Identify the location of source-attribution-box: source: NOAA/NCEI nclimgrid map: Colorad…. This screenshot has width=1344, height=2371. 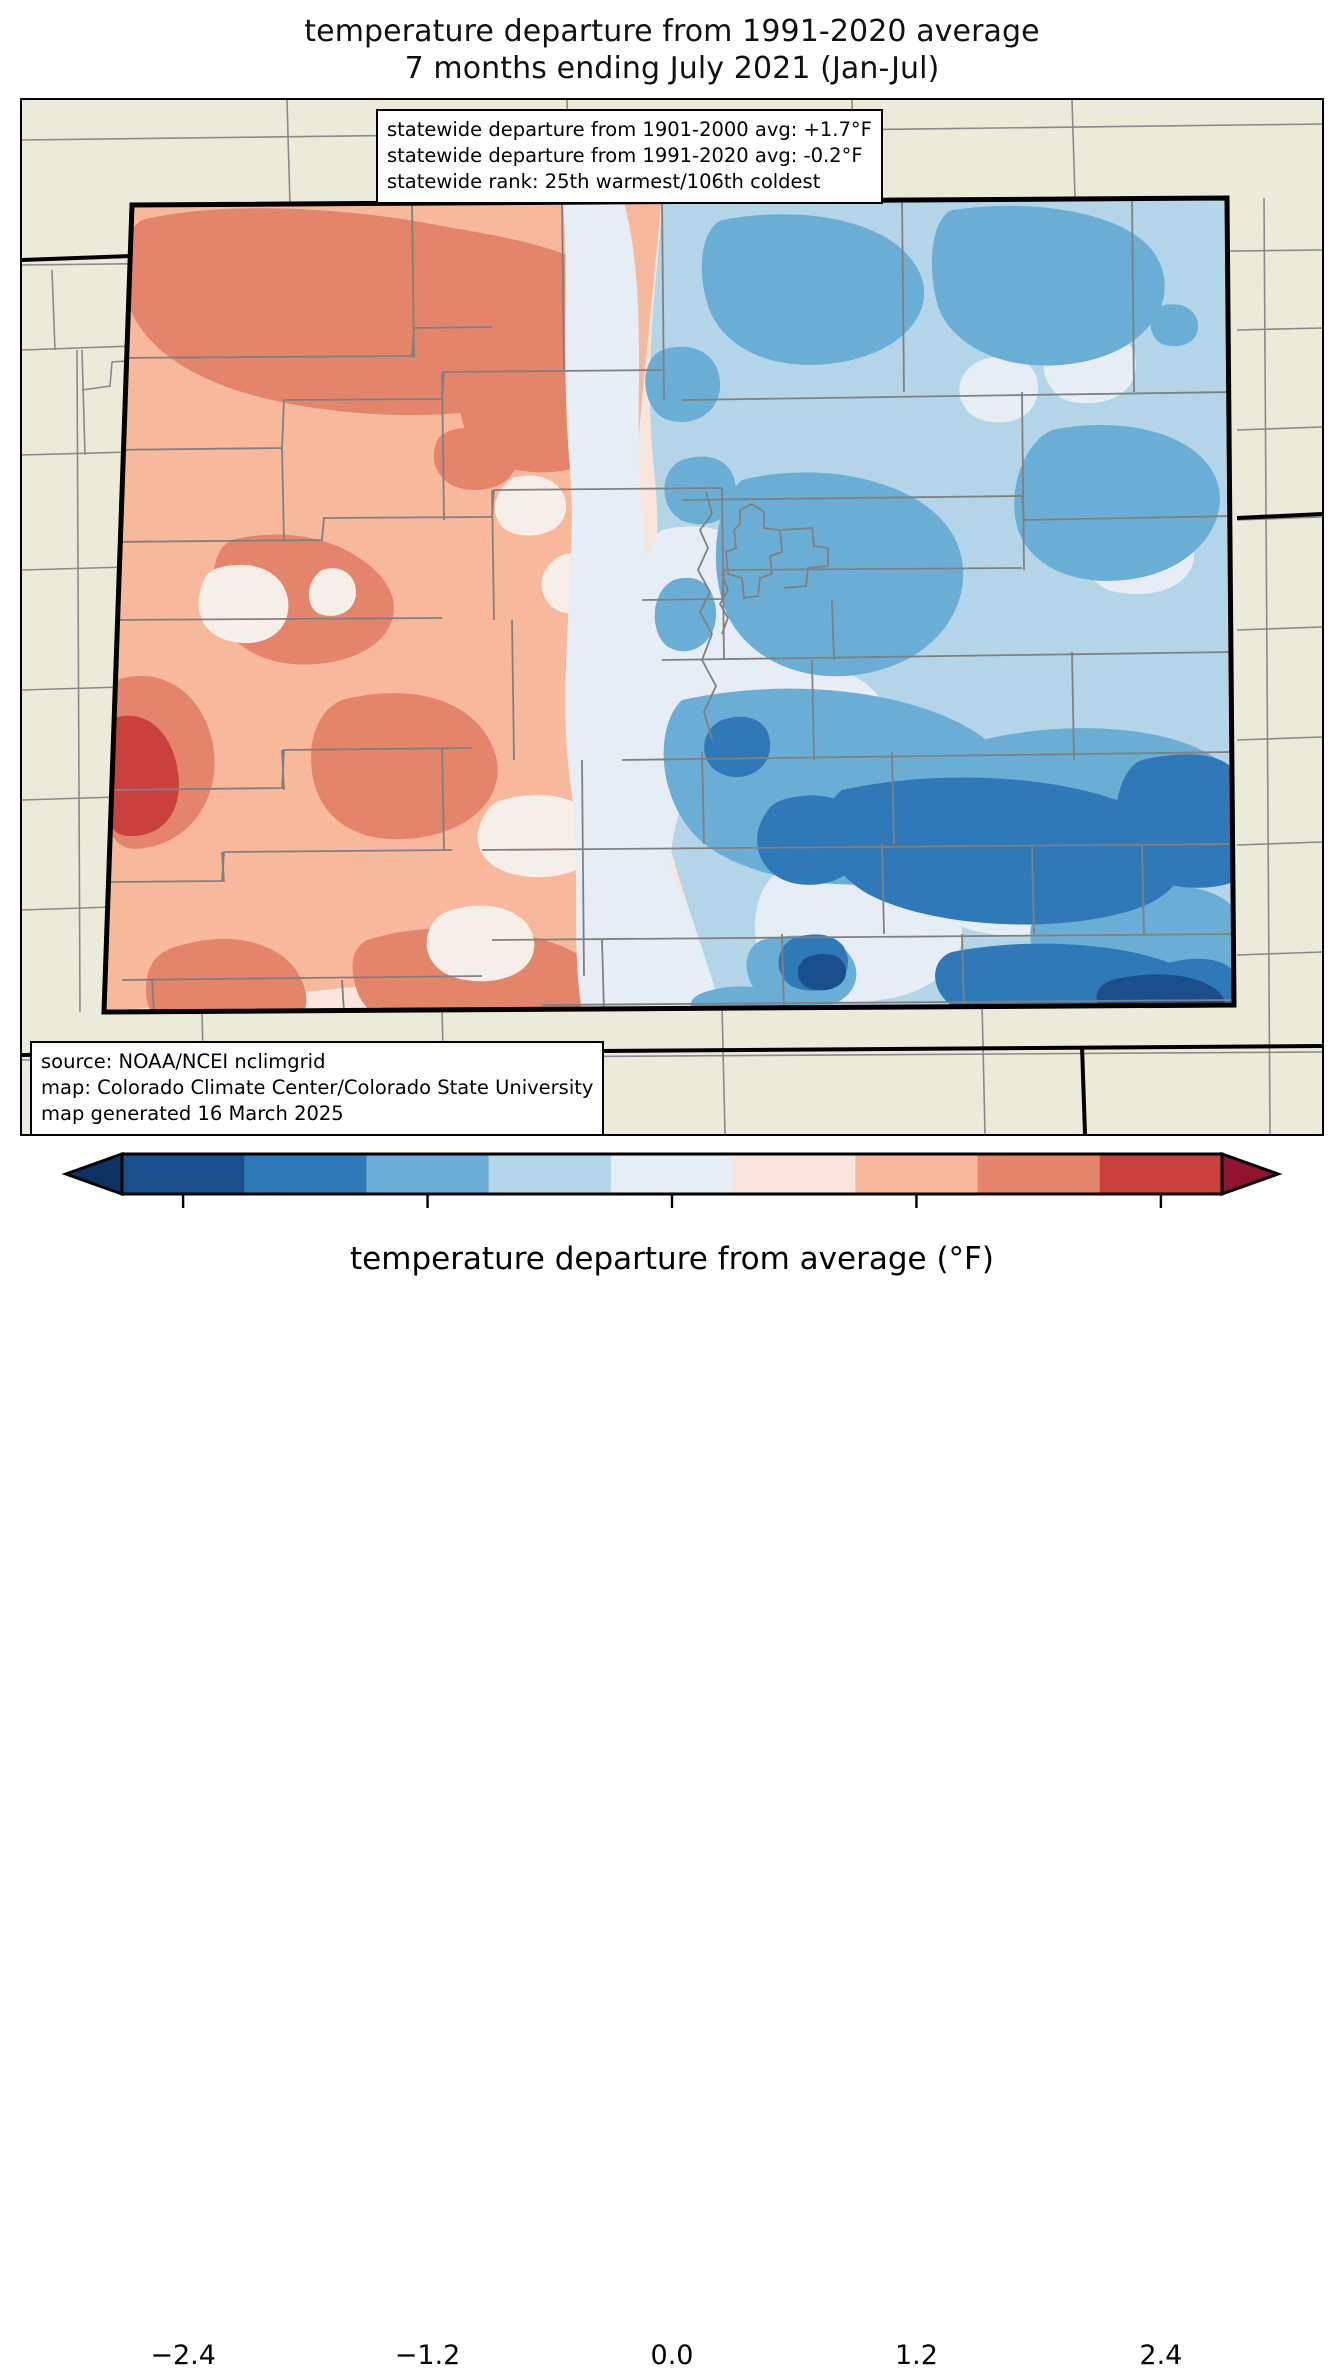
(317, 1089).